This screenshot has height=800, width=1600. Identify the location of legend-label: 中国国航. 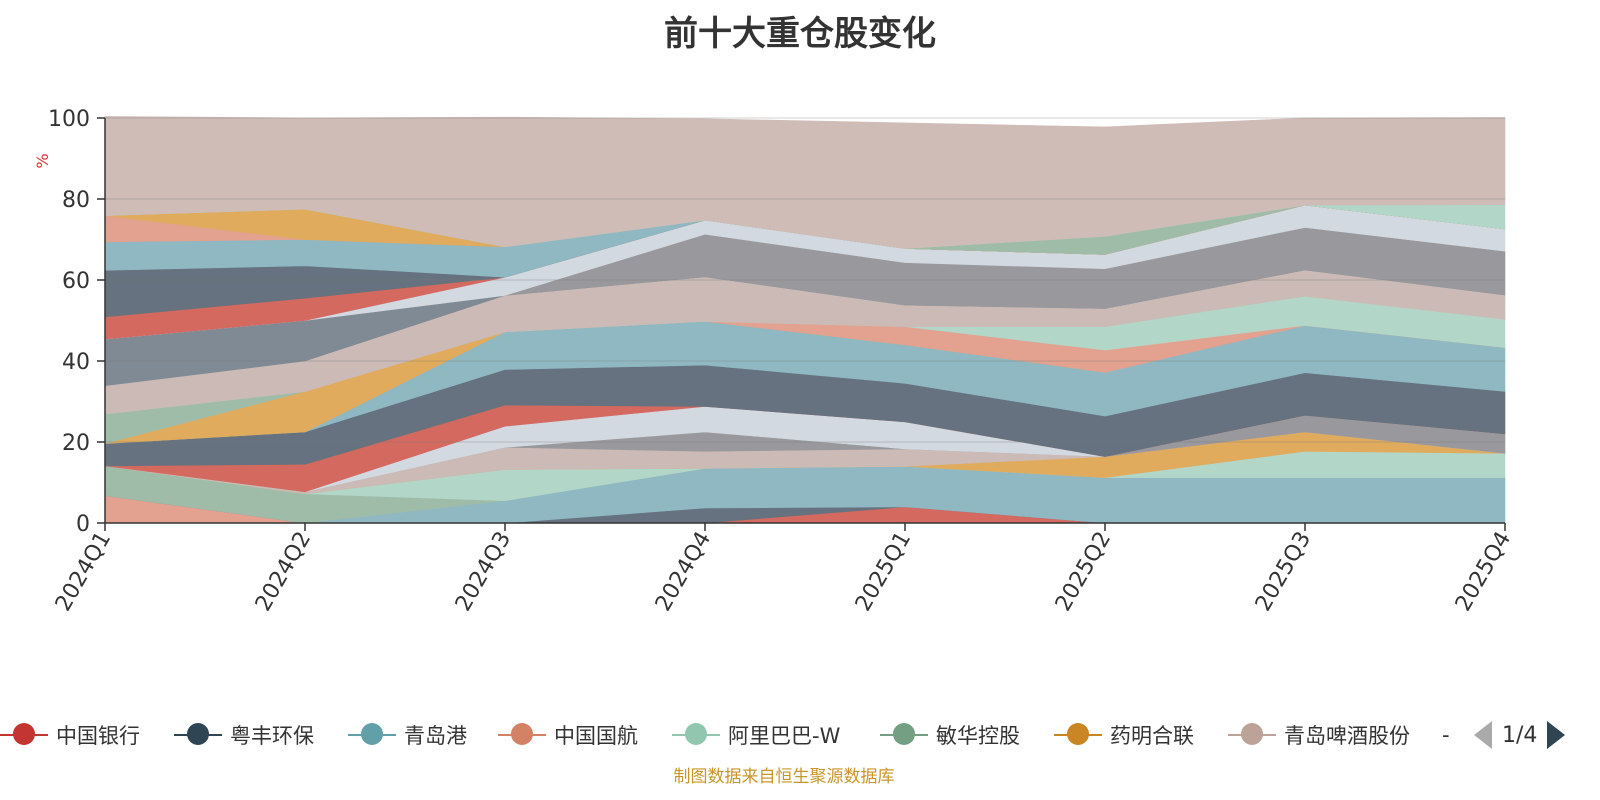
(596, 736).